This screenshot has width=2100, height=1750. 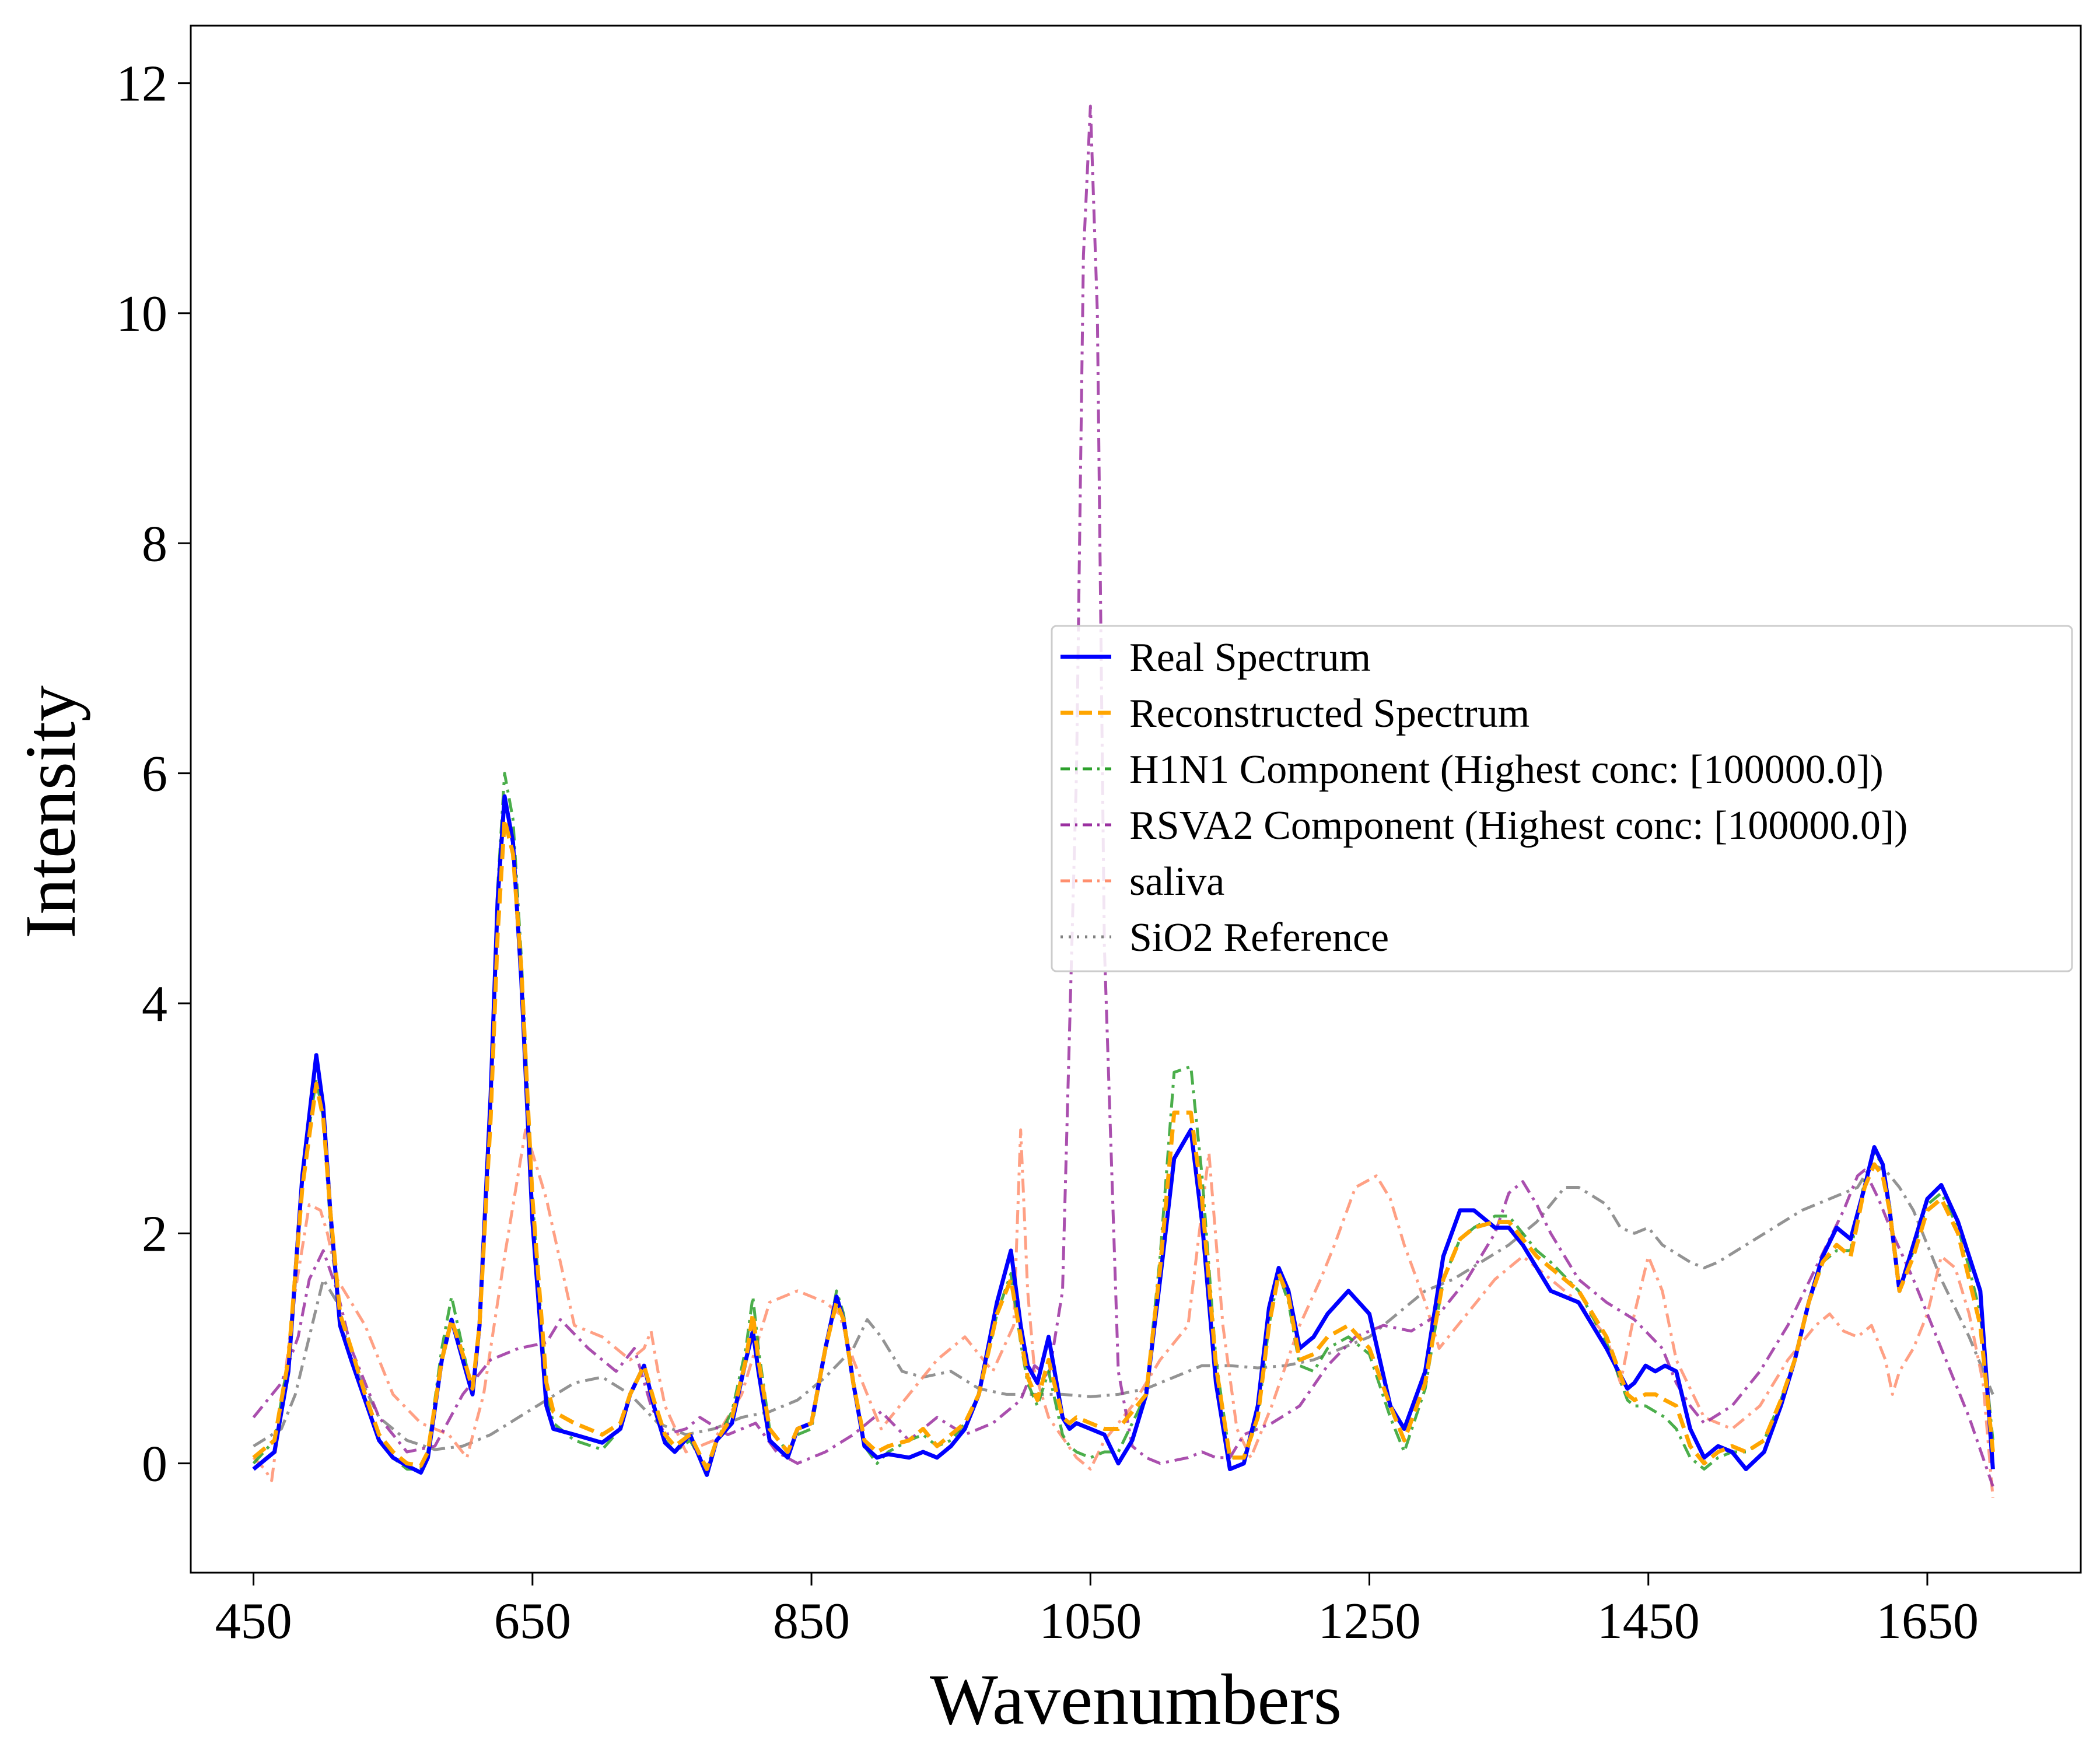 I want to click on legend-label-6: SiO2 Reference, so click(x=1259, y=937).